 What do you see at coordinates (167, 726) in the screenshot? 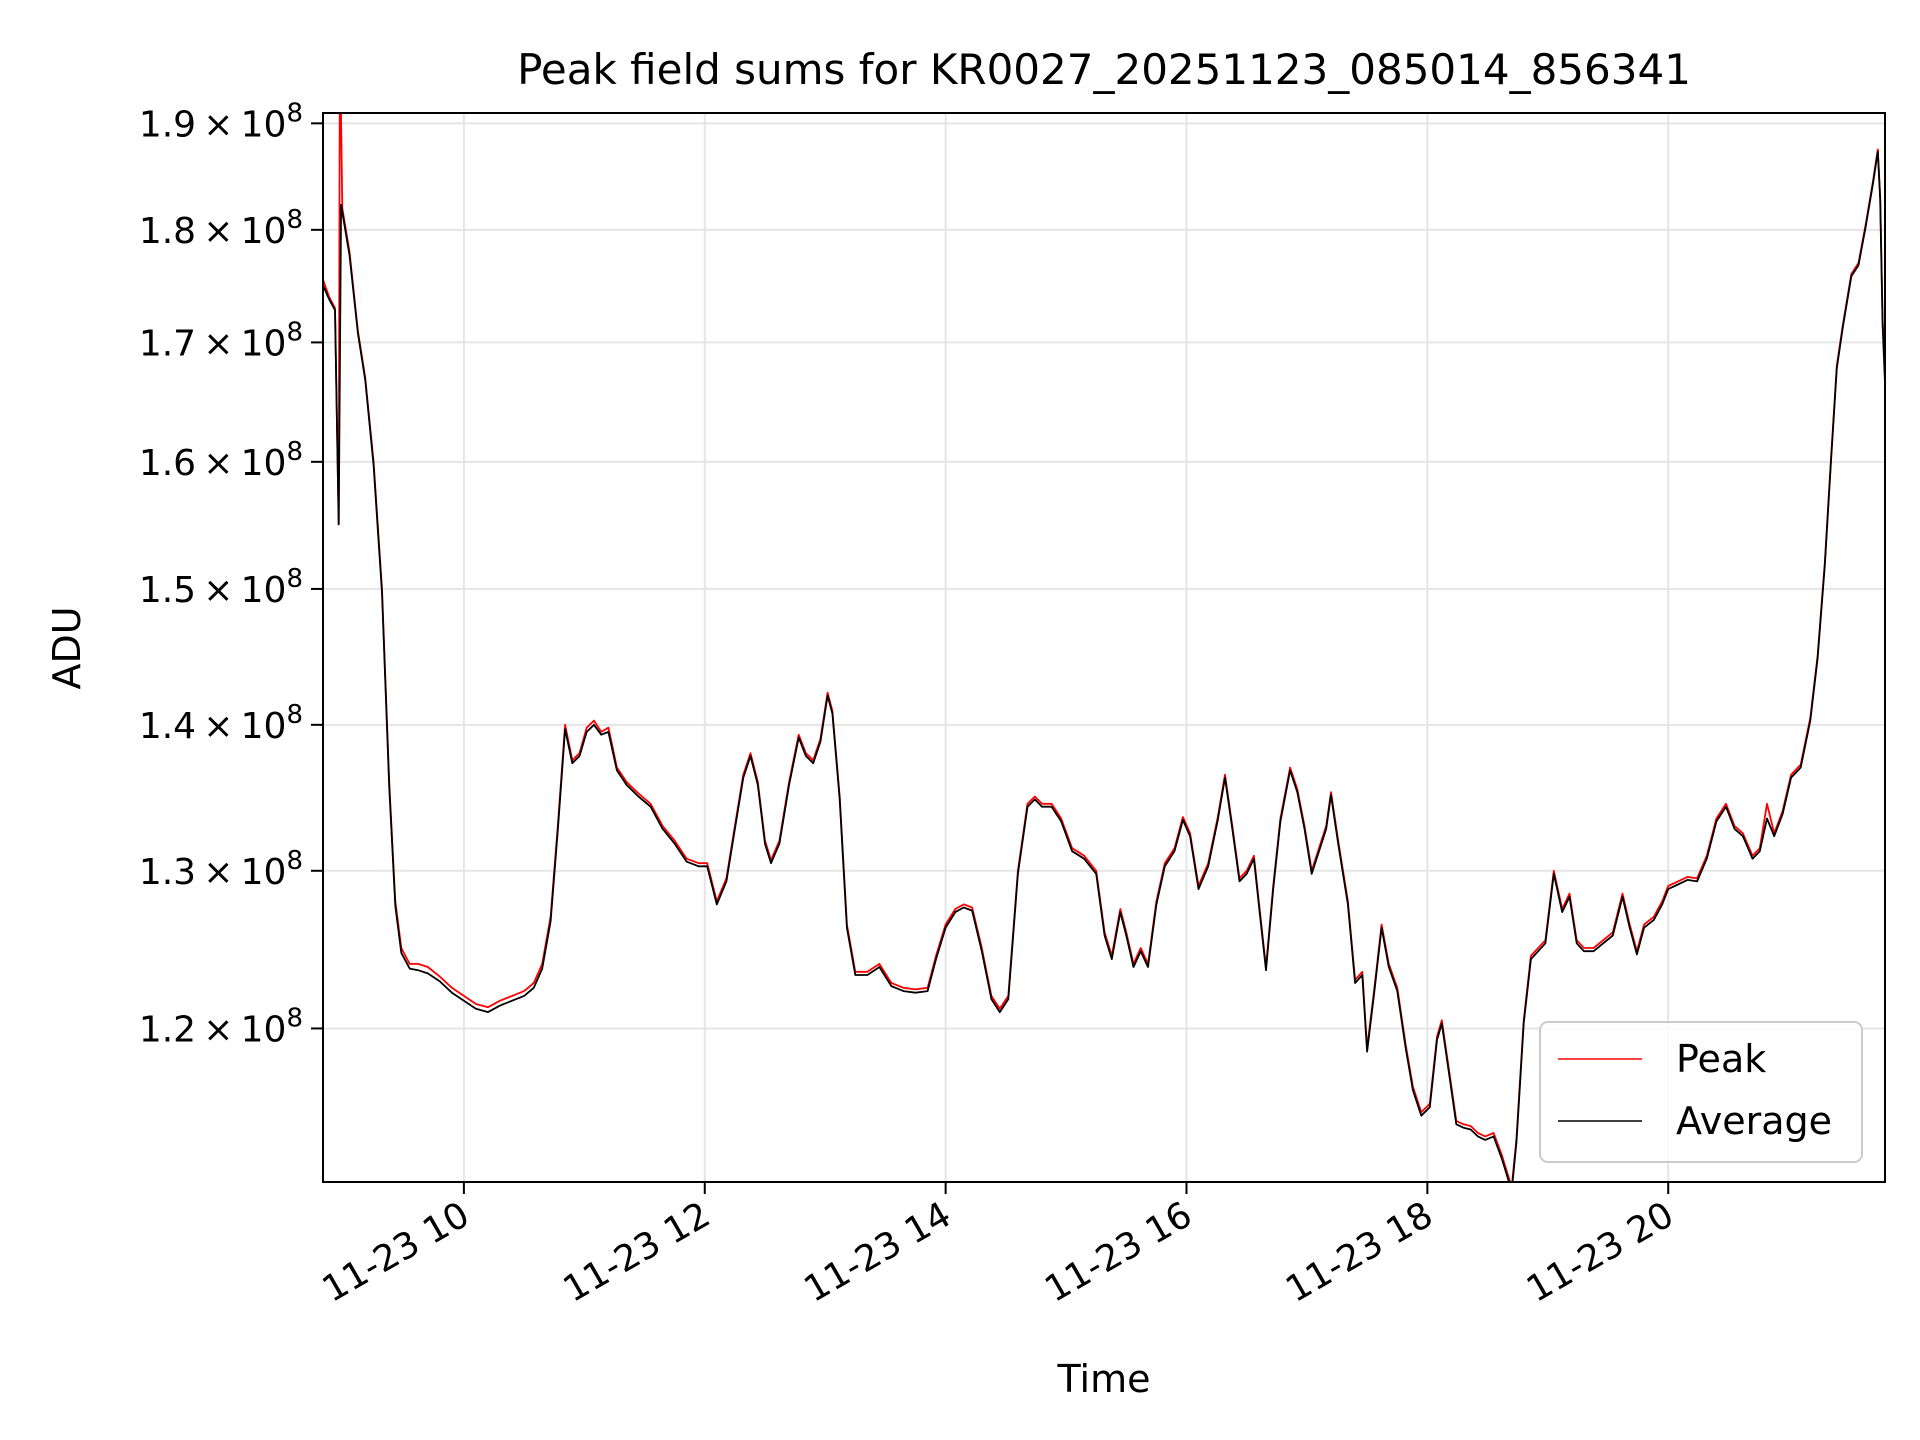
I see `y-tick-mantissa: 1.4` at bounding box center [167, 726].